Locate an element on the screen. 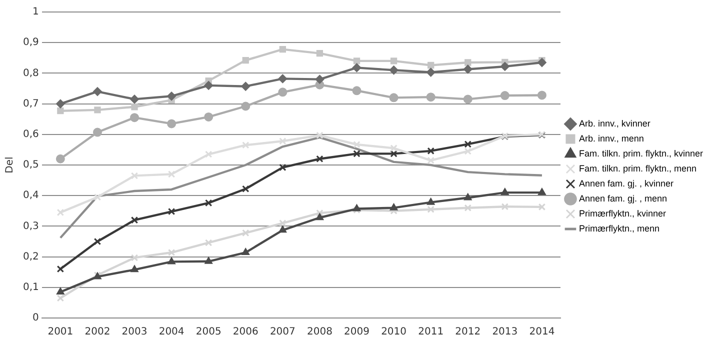 The height and width of the screenshot is (341, 719). y-tick-label: 0,4 is located at coordinates (30, 196).